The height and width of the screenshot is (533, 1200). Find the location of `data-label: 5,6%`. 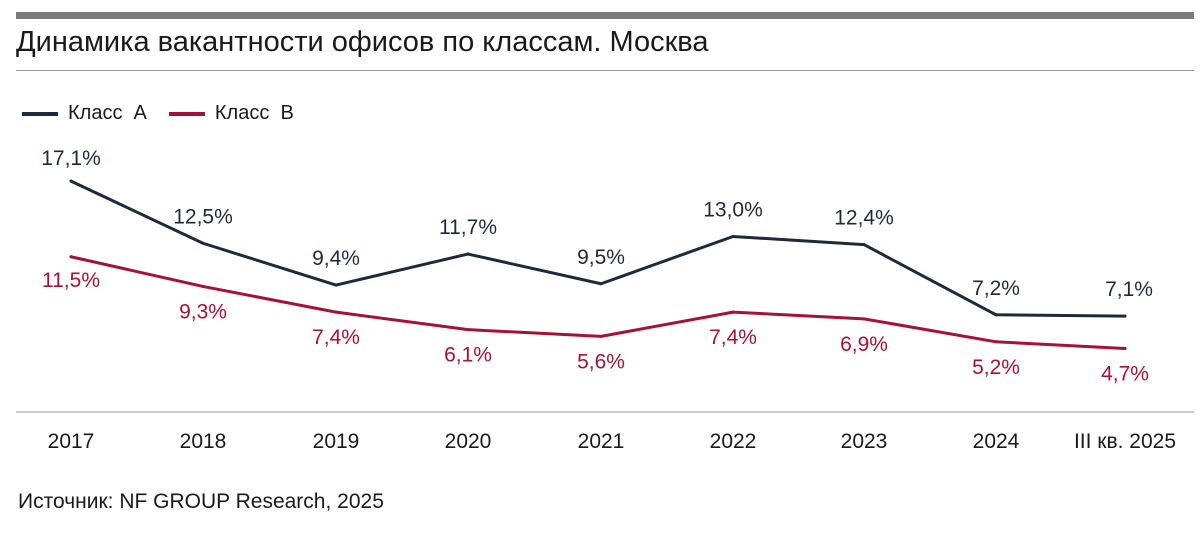

data-label: 5,6% is located at coordinates (601, 361).